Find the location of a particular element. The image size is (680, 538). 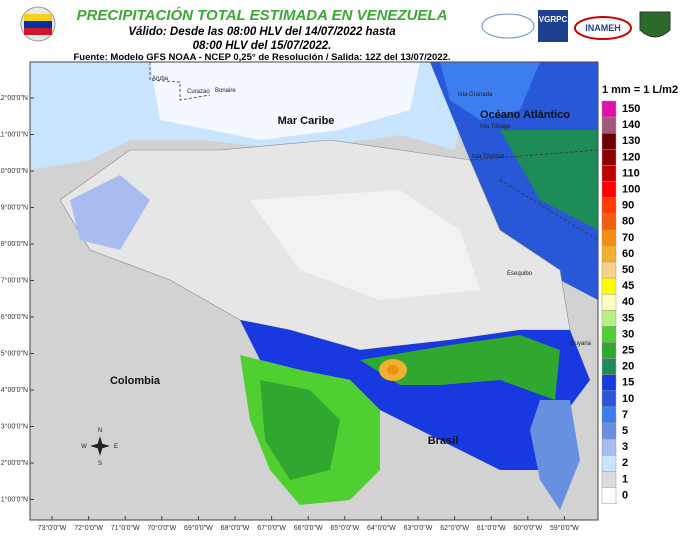

latitude-label: 6°00'0"N is located at coordinates (14, 317).